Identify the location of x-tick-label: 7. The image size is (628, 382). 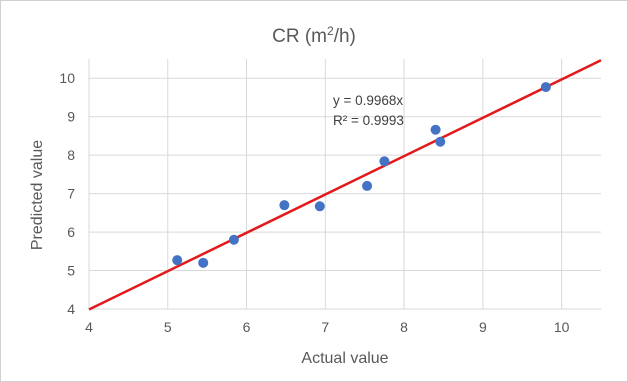
(325, 327).